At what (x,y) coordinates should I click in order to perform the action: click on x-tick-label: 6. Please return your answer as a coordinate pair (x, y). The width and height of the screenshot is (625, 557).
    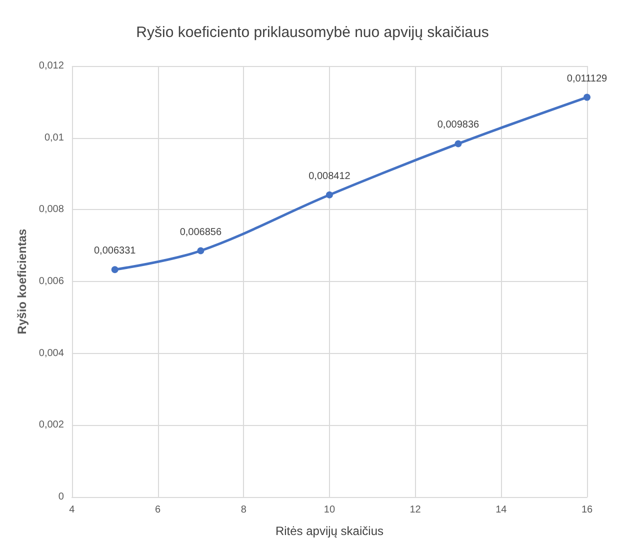
    Looking at the image, I should click on (157, 510).